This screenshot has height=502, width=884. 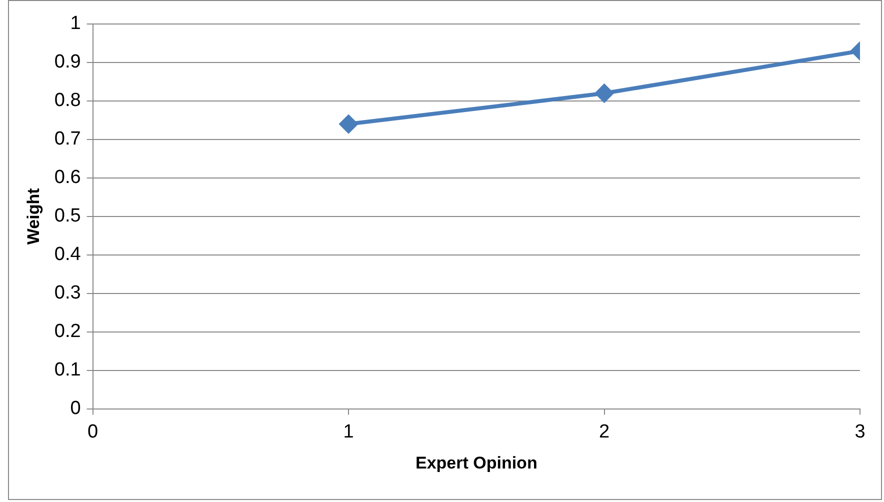 I want to click on y-tick-label: 1, so click(x=75, y=23).